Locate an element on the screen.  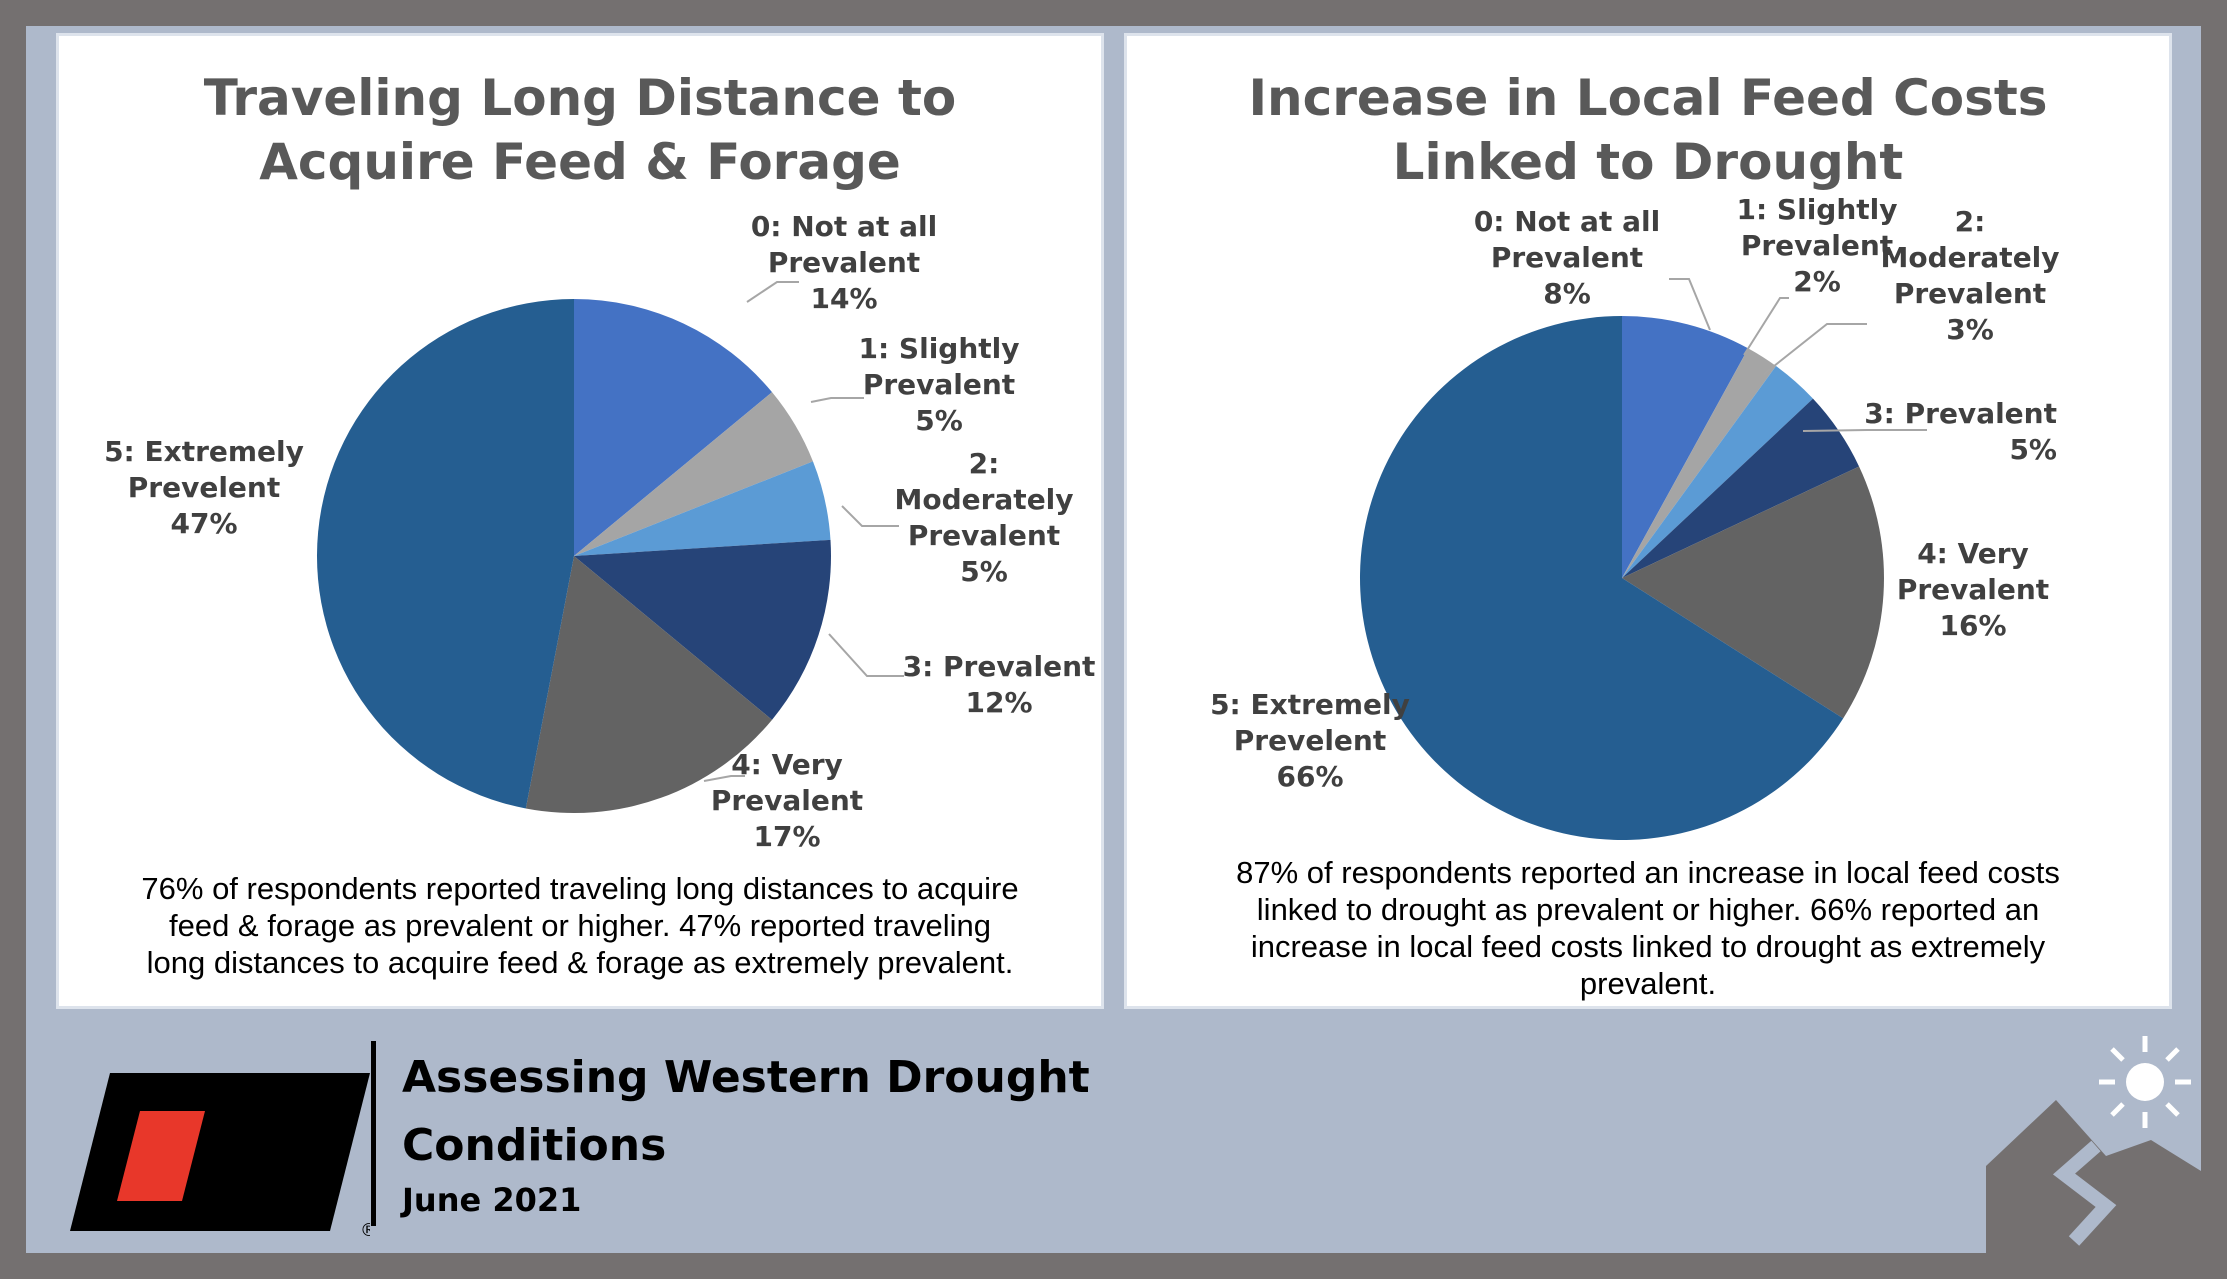
chart-title-line: Traveling Long Distance to is located at coordinates (580, 98).